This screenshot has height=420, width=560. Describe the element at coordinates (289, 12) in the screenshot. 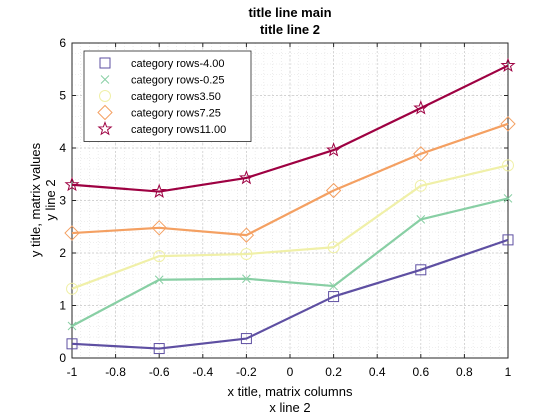

I see `chart-title-line-1: title line main` at that location.